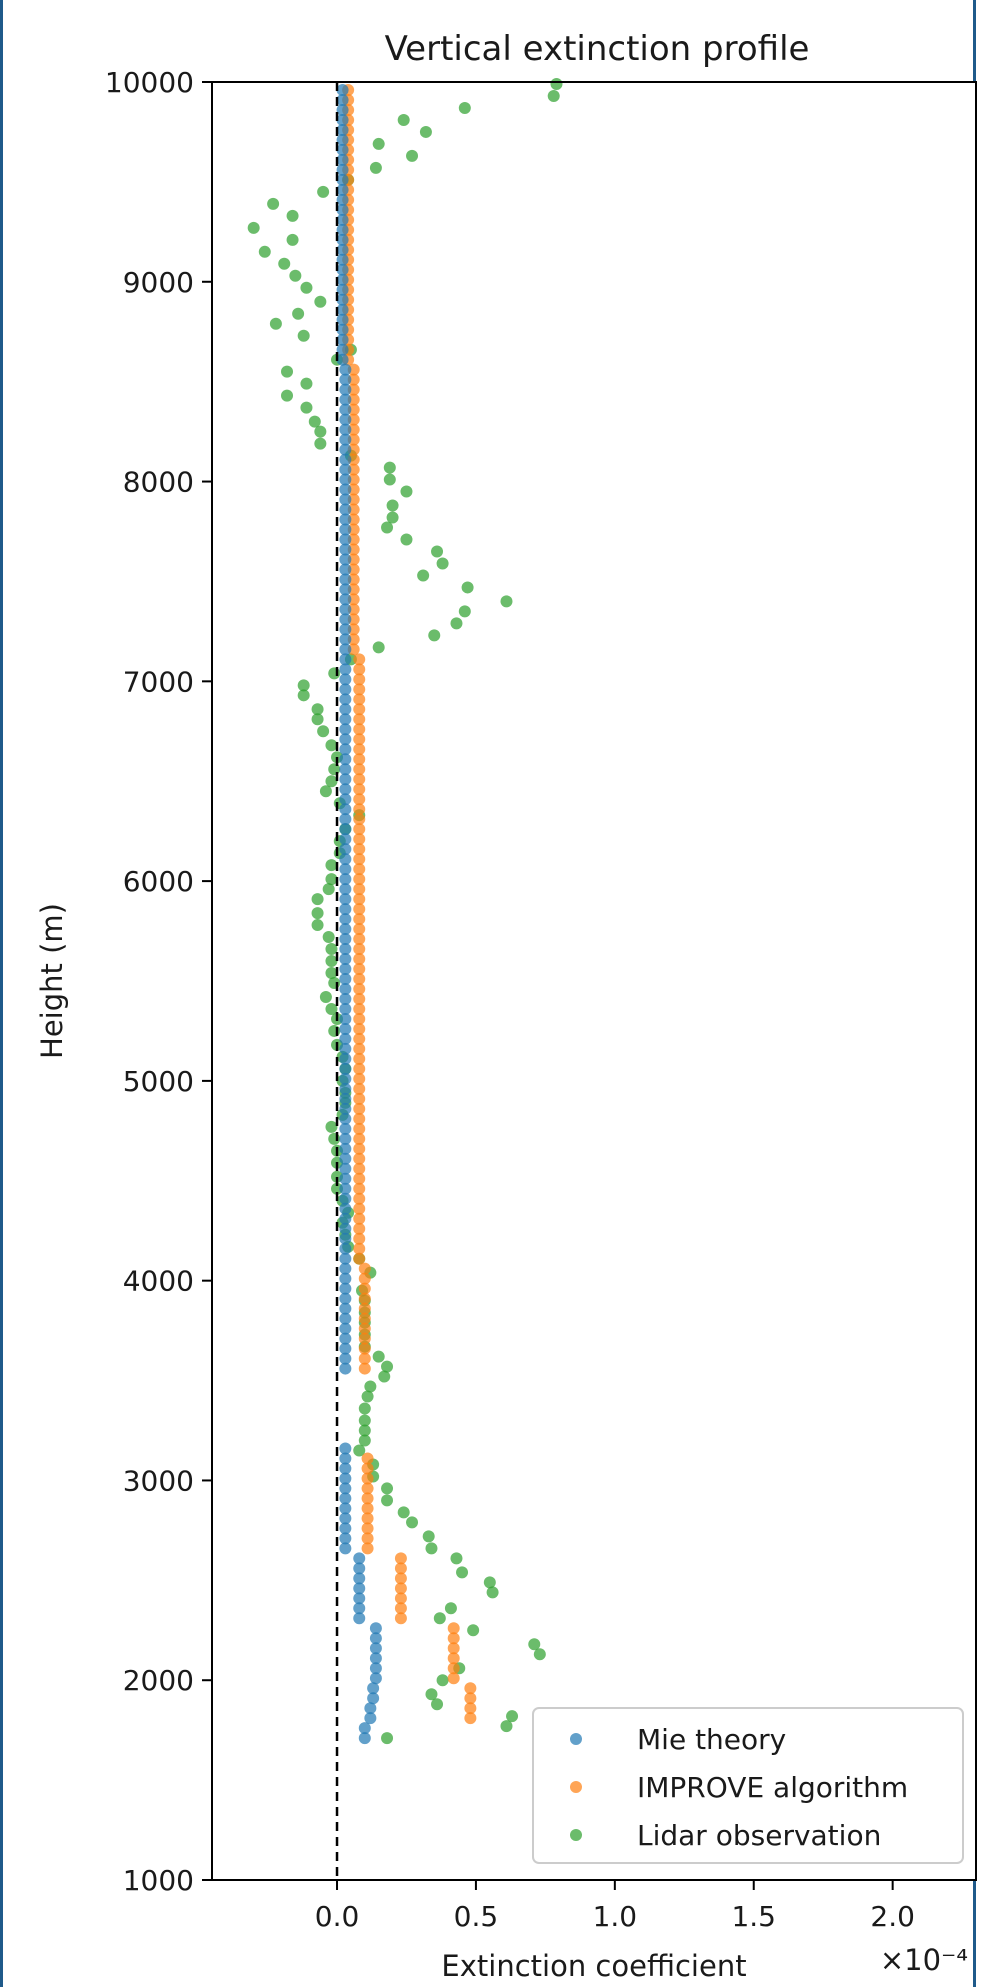  I want to click on legend-box, so click(748, 1785).